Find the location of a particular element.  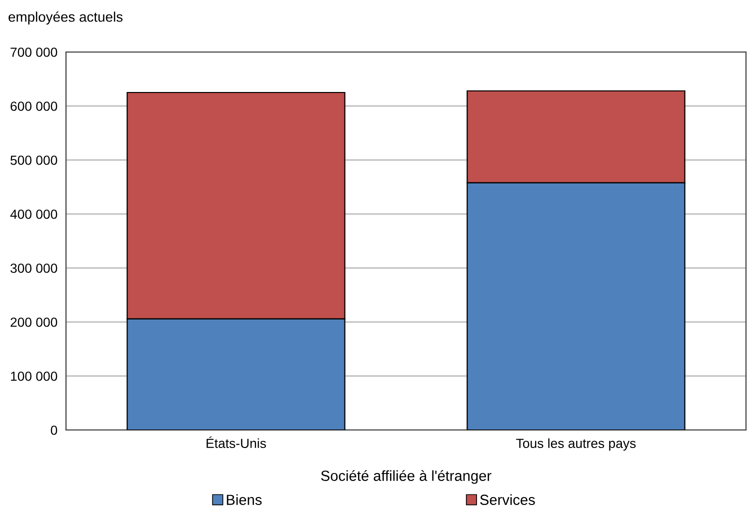

y-tick-label: 300 000 is located at coordinates (34, 268).